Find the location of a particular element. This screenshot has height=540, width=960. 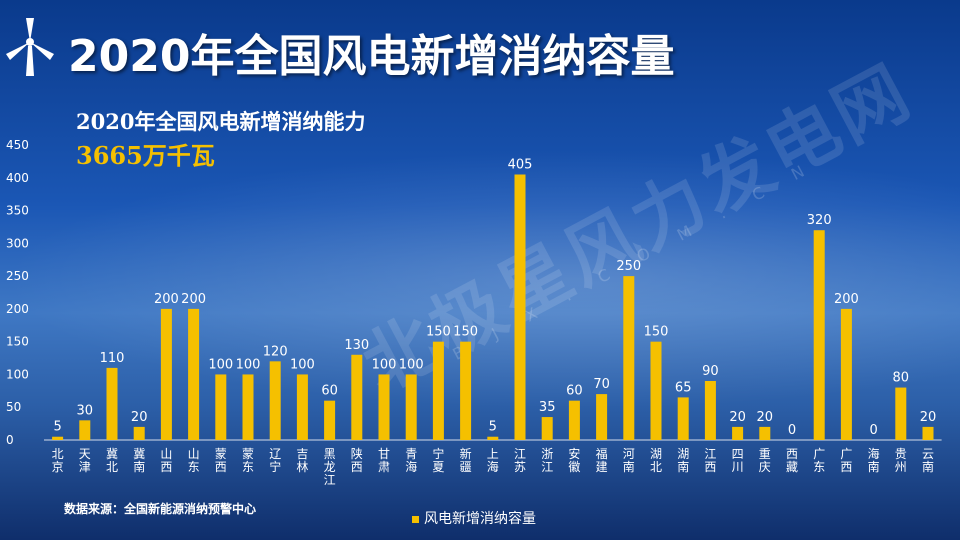

x-tick-label: 冀南 is located at coordinates (139, 460).